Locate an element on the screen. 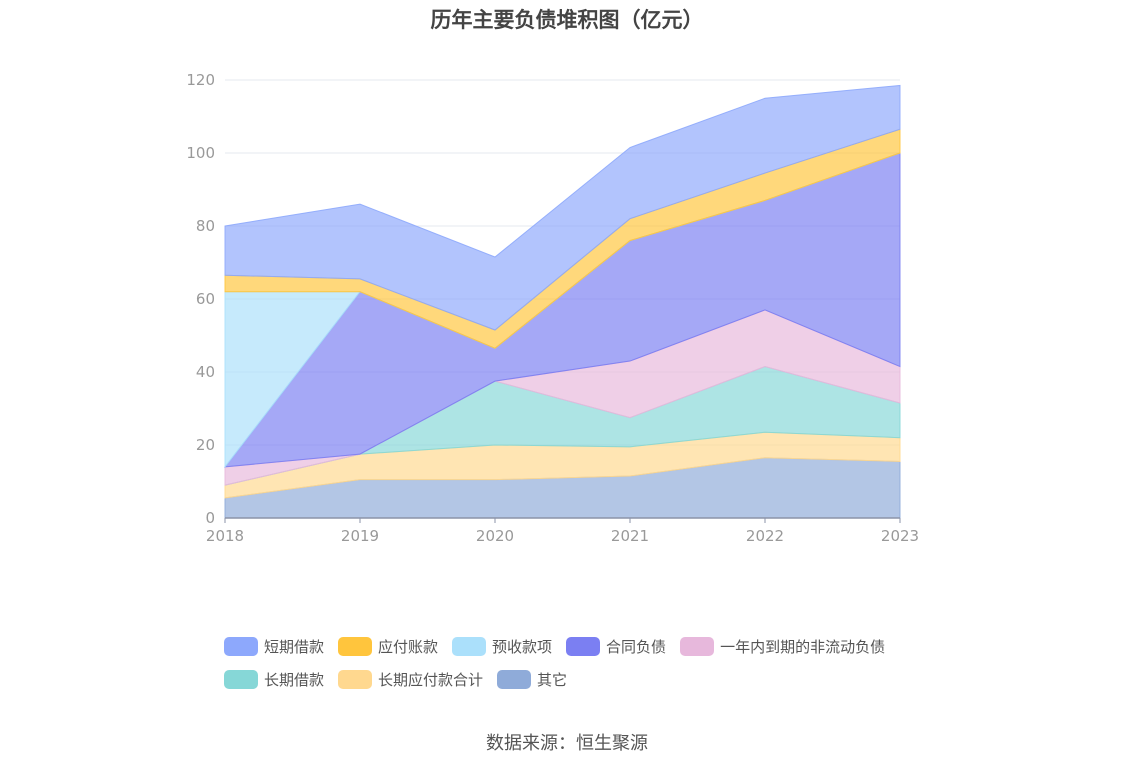  x-tick-label: 2022 is located at coordinates (765, 536).